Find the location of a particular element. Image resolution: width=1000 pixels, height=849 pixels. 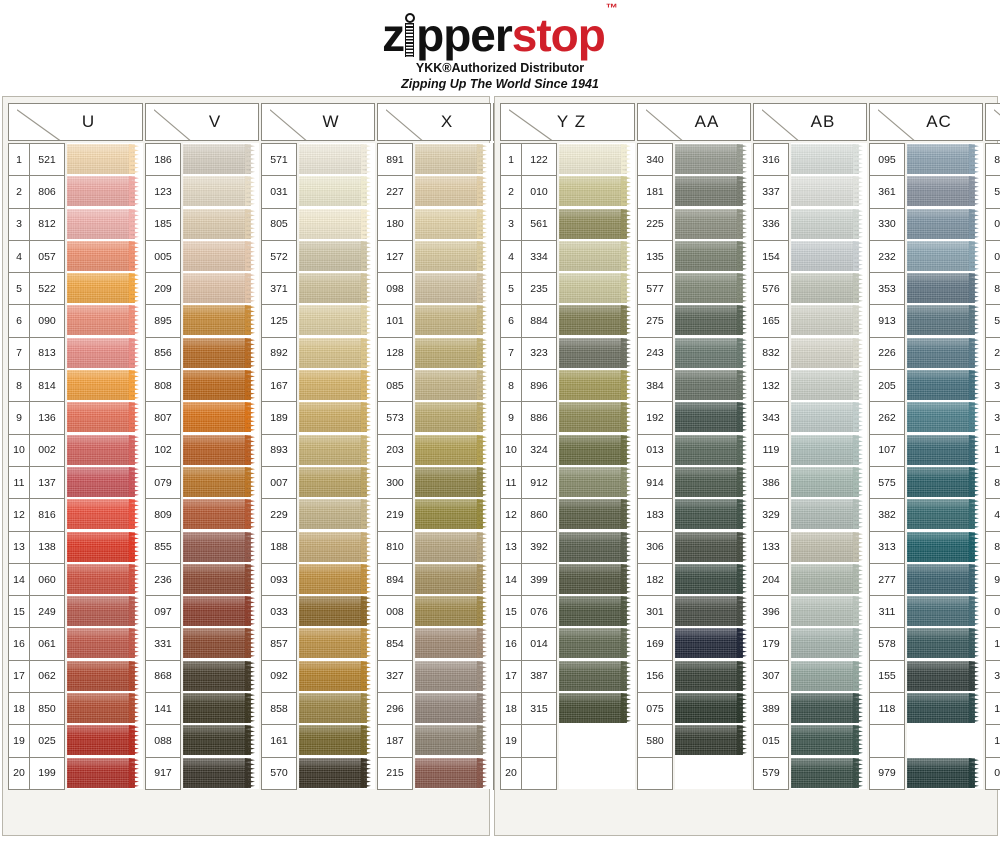

table-row is located at coordinates (694, 773).